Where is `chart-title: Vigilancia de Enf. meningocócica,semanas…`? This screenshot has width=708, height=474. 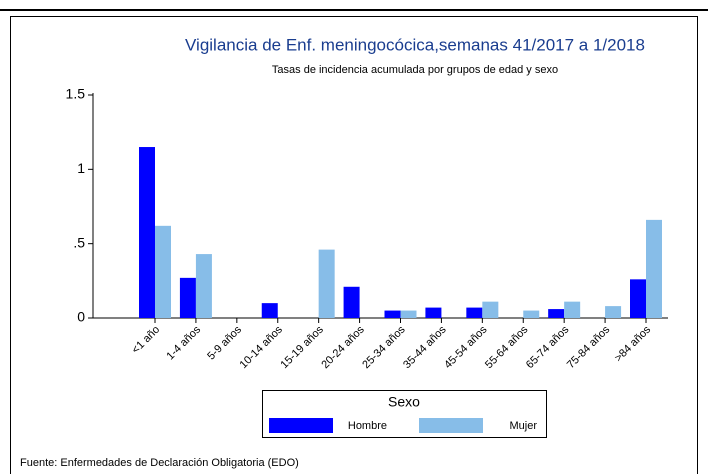 chart-title: Vigilancia de Enf. meningocócica,semanas… is located at coordinates (415, 44).